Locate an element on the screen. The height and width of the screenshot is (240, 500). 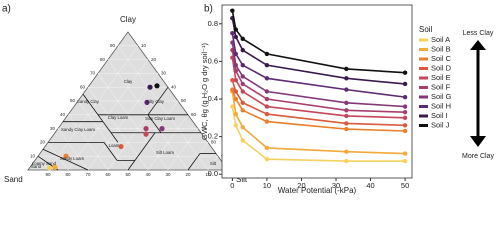
legend-label: Soil G is located at coordinates (441, 96).